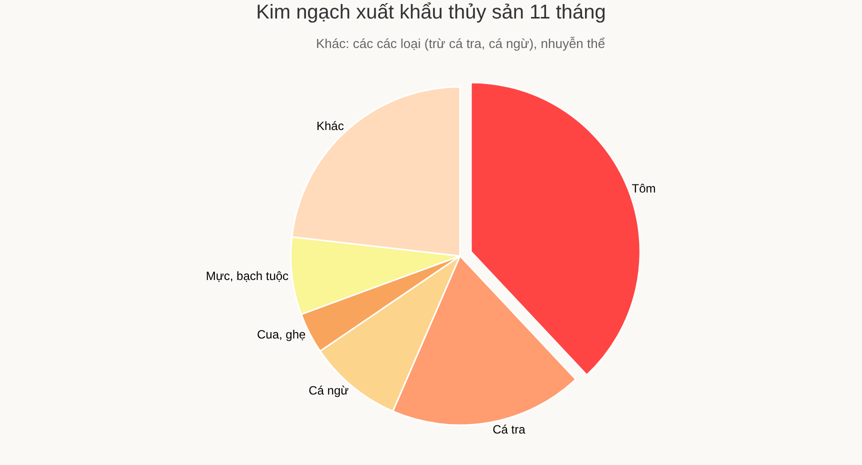 This screenshot has width=862, height=465. What do you see at coordinates (644, 188) in the screenshot?
I see `slice-label: Tôm` at bounding box center [644, 188].